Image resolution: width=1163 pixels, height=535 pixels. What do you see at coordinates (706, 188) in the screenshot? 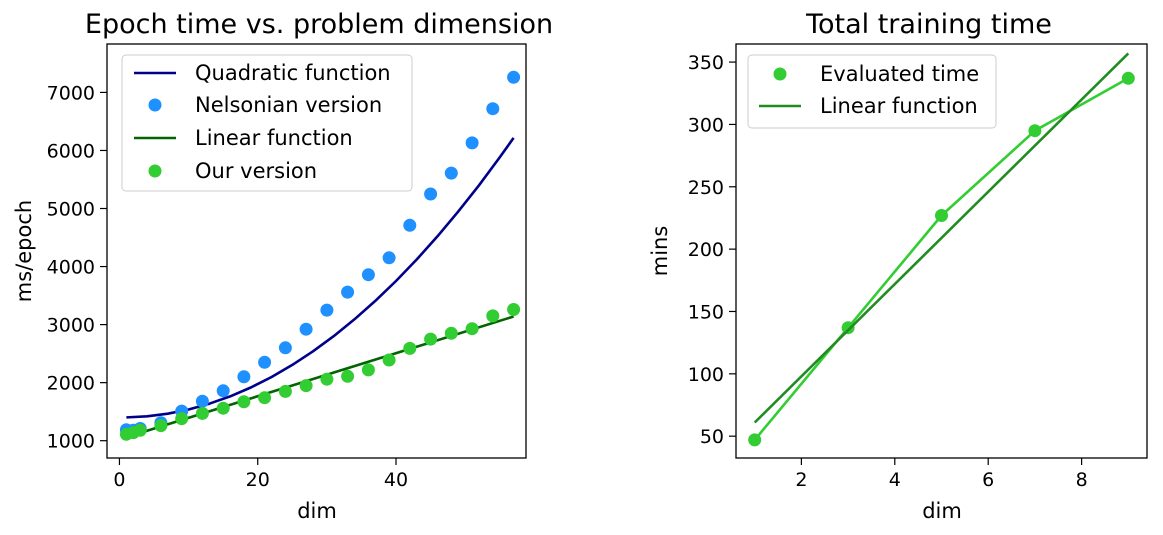
I see `y-tick-label: 250` at bounding box center [706, 188].